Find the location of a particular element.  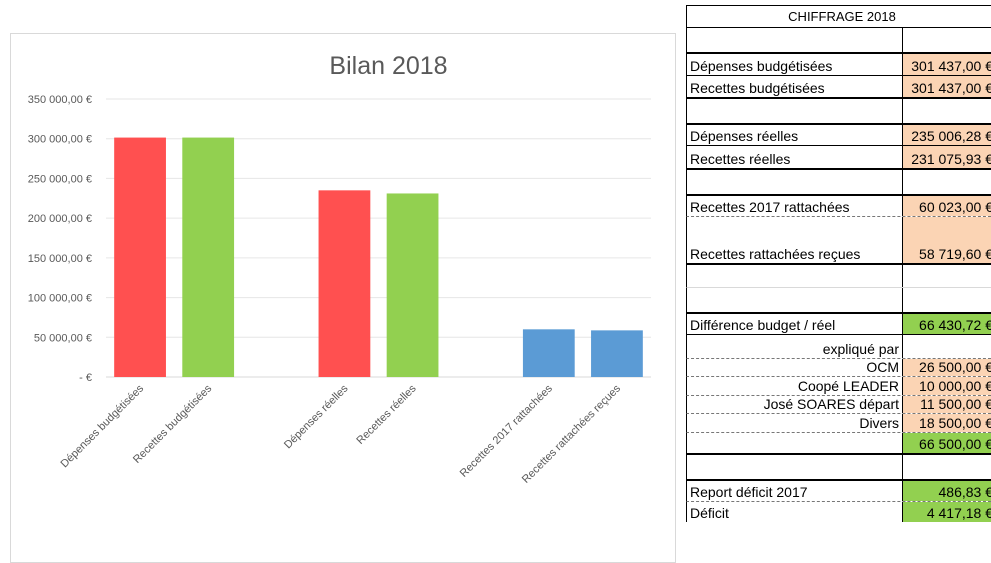

table-row: Recettes budgétisées 301 437,00 € is located at coordinates (838, 87).